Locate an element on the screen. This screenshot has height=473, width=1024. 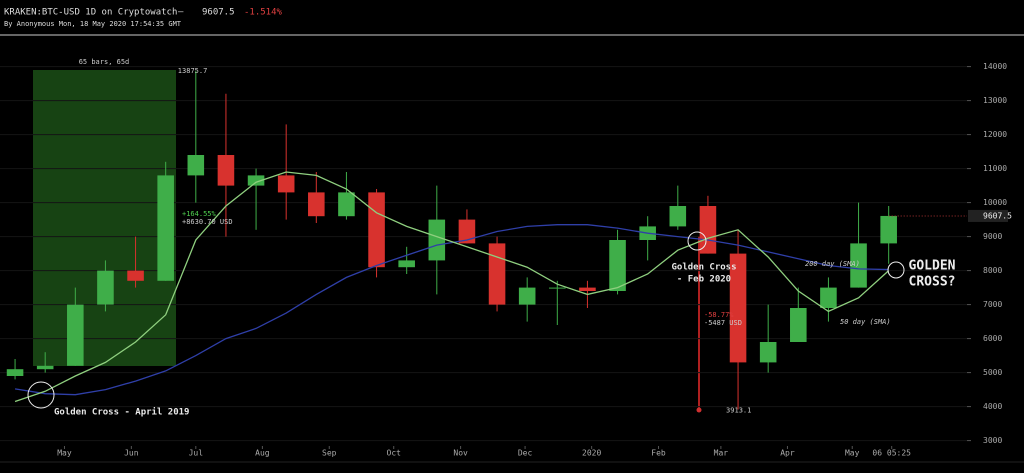
low-label: 3913.1 is located at coordinates (738, 411).